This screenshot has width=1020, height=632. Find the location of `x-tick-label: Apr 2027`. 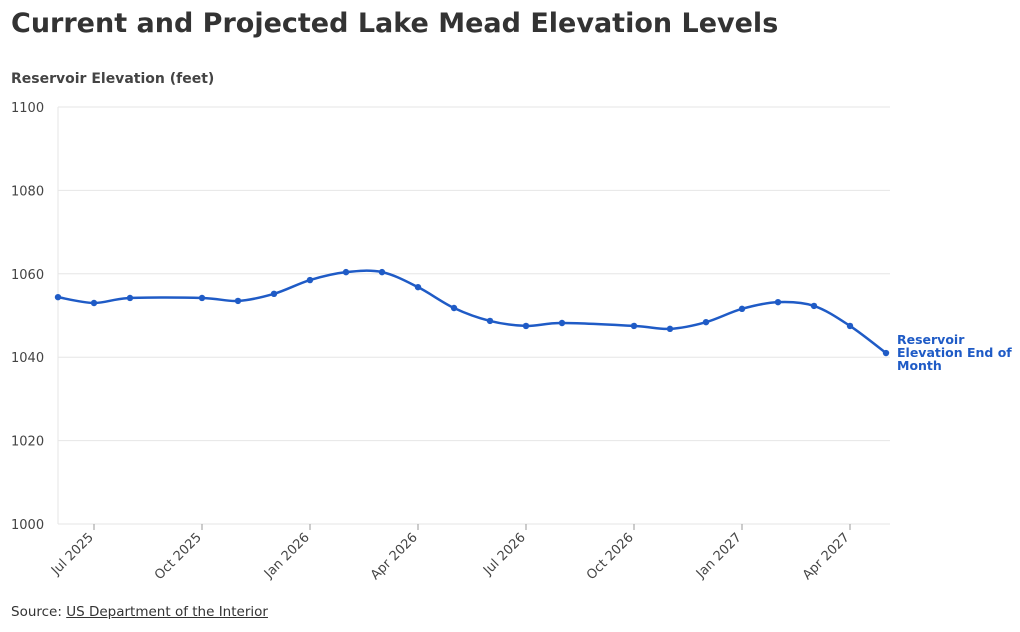

x-tick-label: Apr 2027 is located at coordinates (826, 556).